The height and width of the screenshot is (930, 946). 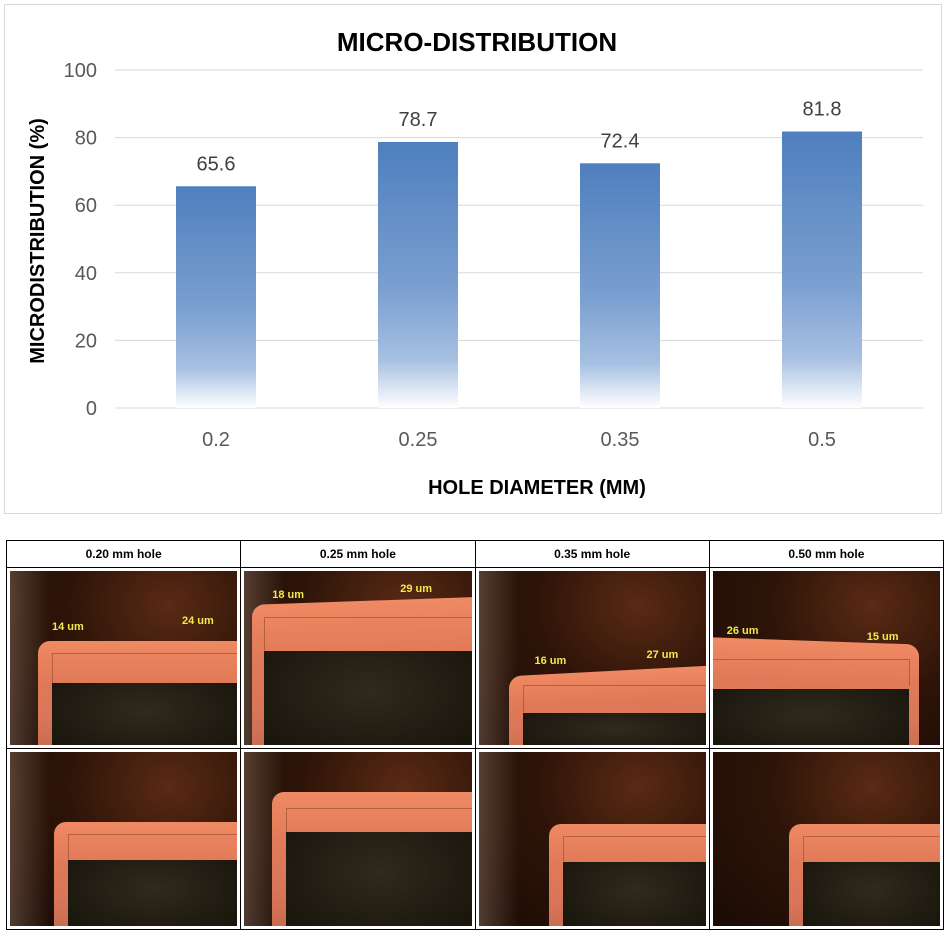 What do you see at coordinates (620, 141) in the screenshot?
I see `data-label: 72.4` at bounding box center [620, 141].